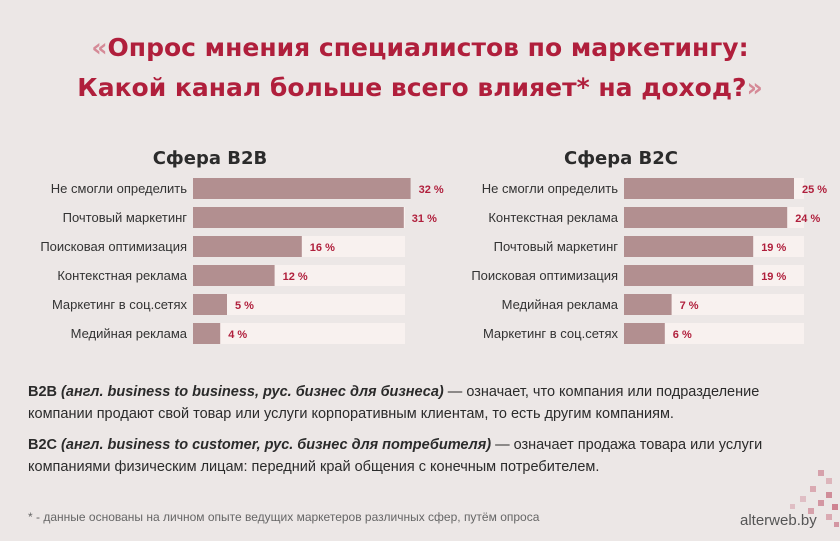 The image size is (840, 541). Describe the element at coordinates (322, 248) in the screenshot. I see `b2b-value-label: 16 %` at that location.